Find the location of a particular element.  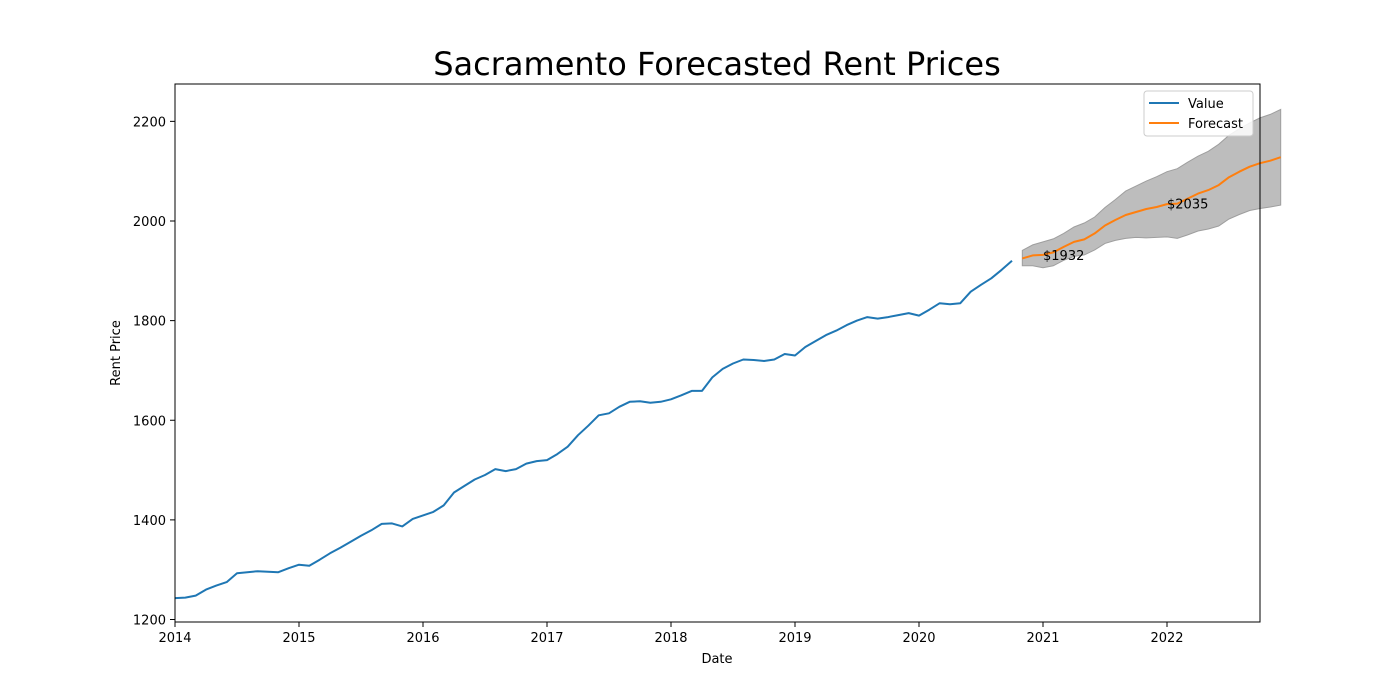

y-axis: 1200 1400 1600 1800 2000 2200 is located at coordinates (154, 372).